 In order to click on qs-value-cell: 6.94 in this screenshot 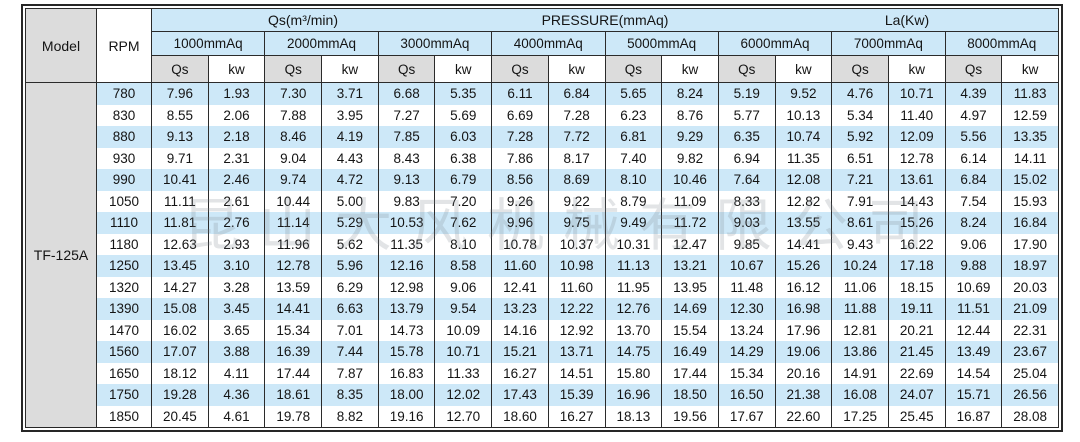, I will do `click(746, 158)`.